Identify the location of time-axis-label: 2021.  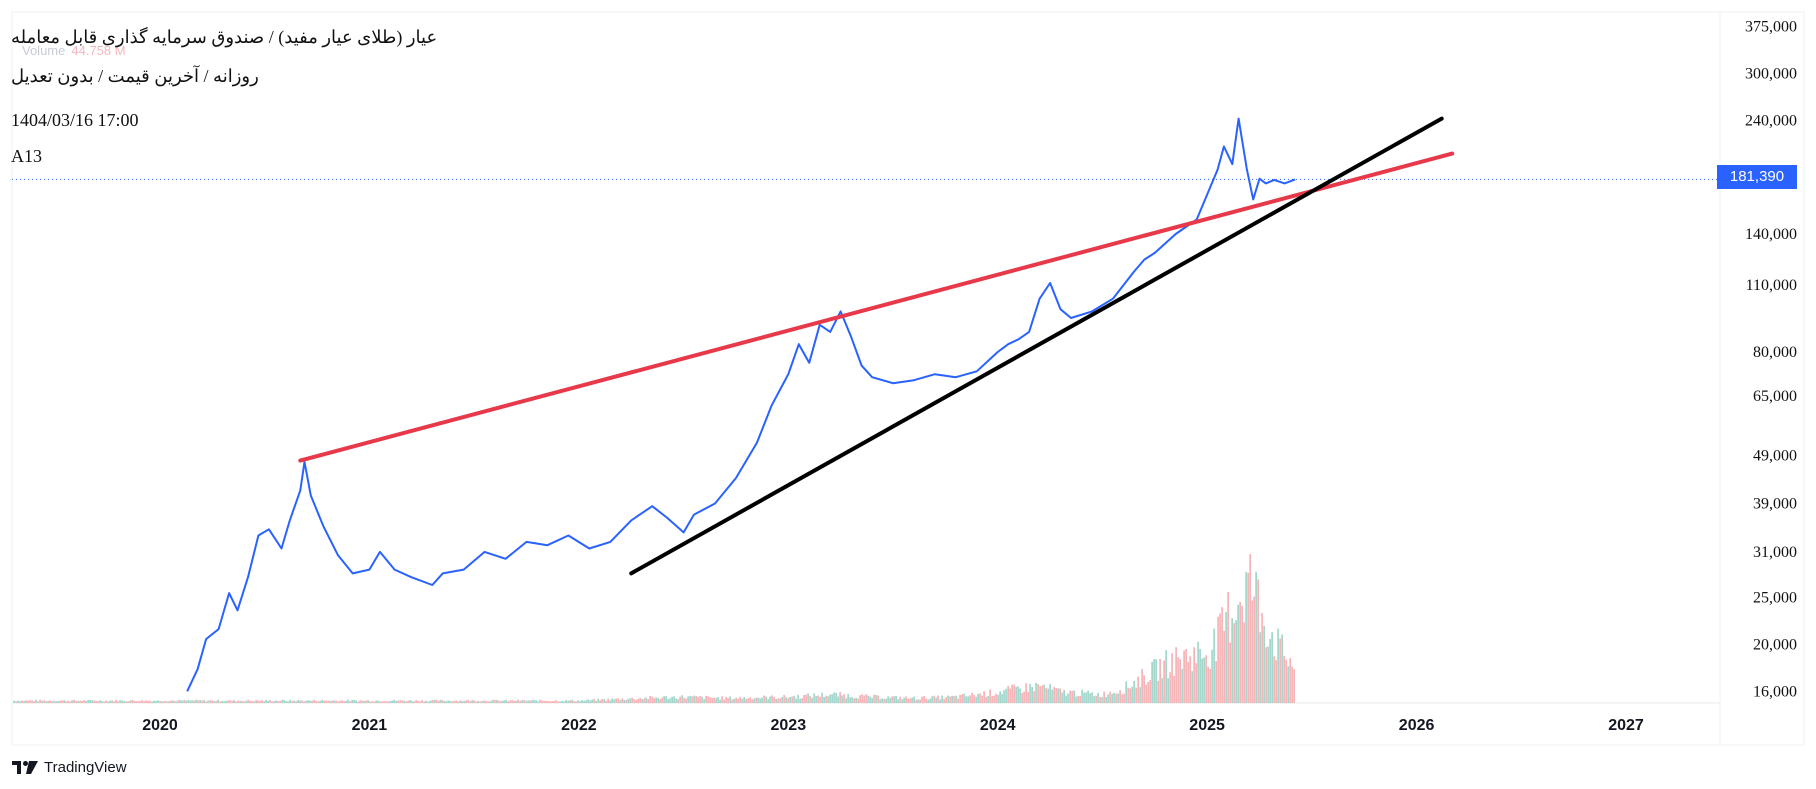
(370, 725).